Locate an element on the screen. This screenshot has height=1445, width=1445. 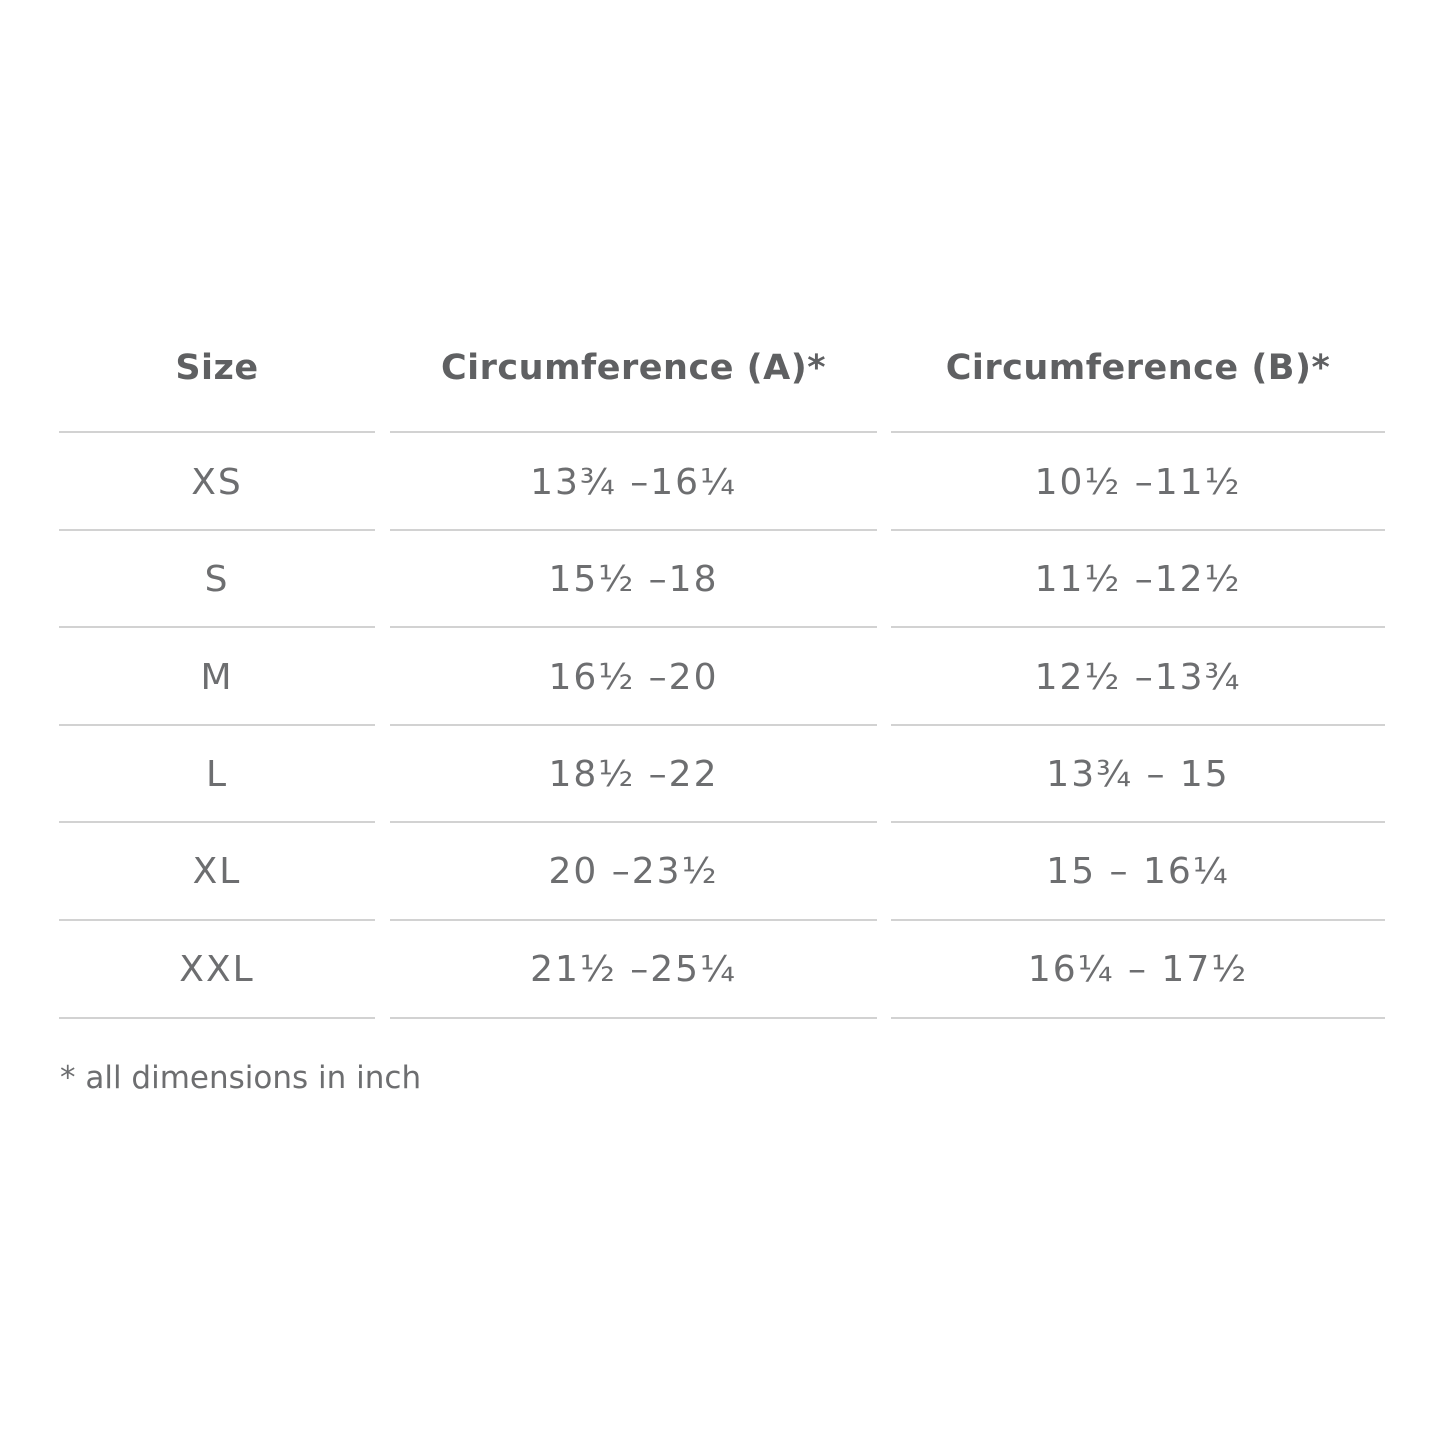
table-cell: 15½ –18 is located at coordinates (633, 579).